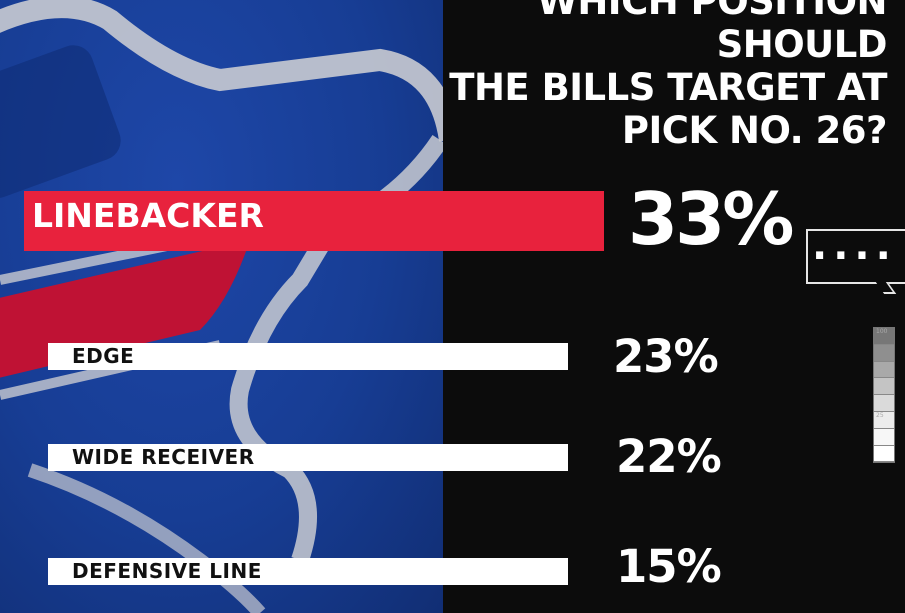  I want to click on comment-bubble-icon, so click(855, 256).